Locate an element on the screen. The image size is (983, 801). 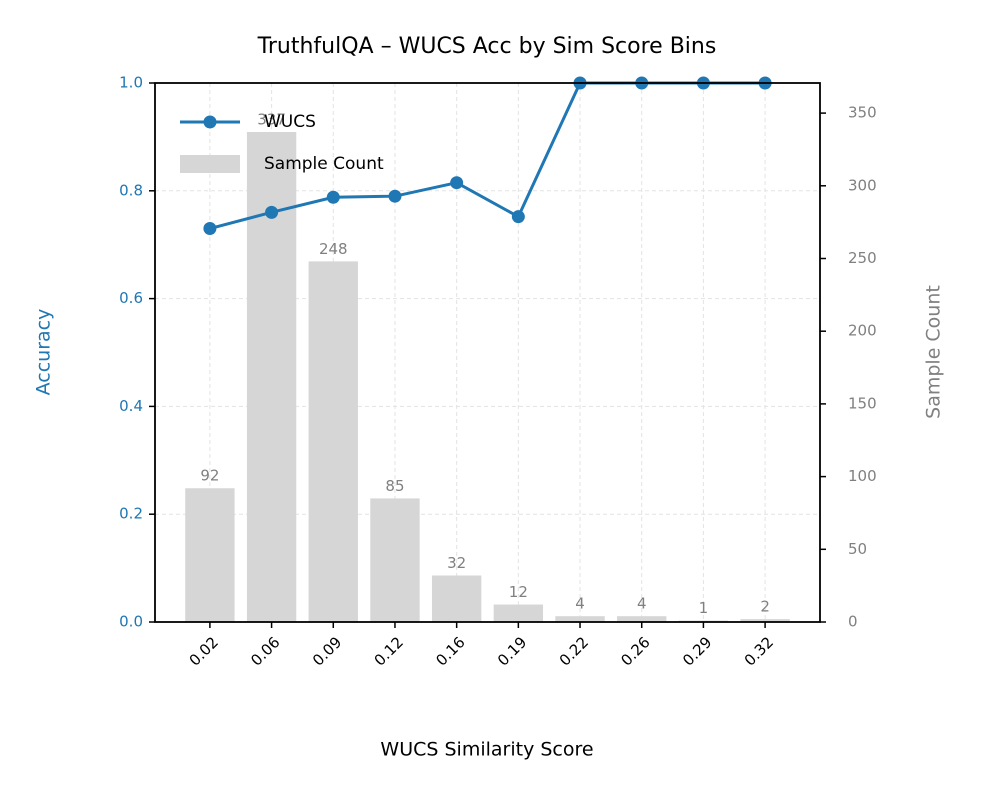
x-tick-label: 0.29 is located at coordinates (697, 651).